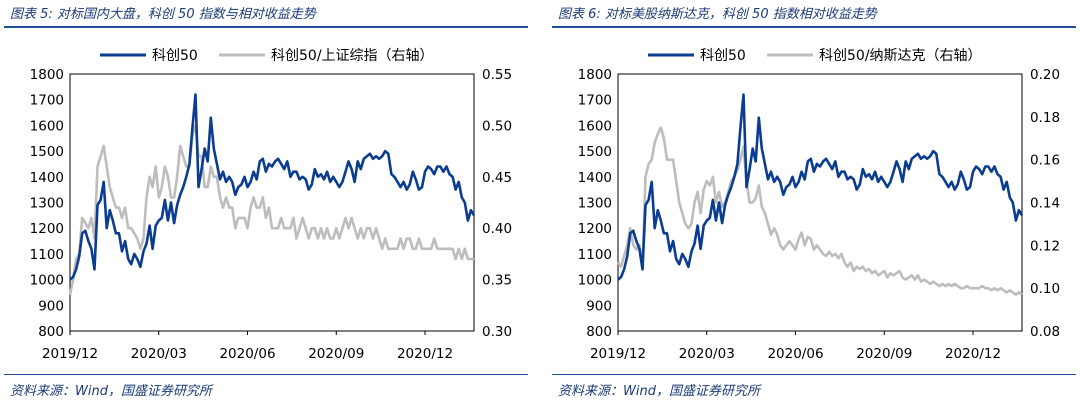 This screenshot has height=403, width=1080. I want to click on y-right-tick-label: 0.12, so click(1045, 246).